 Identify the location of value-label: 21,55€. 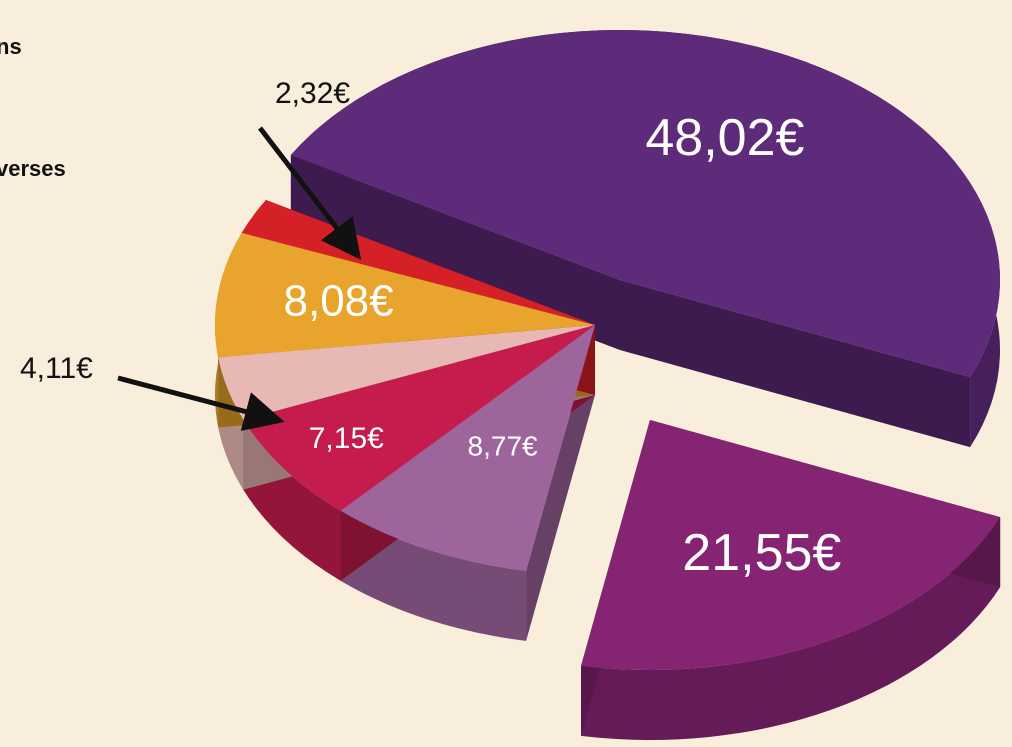
(761, 553).